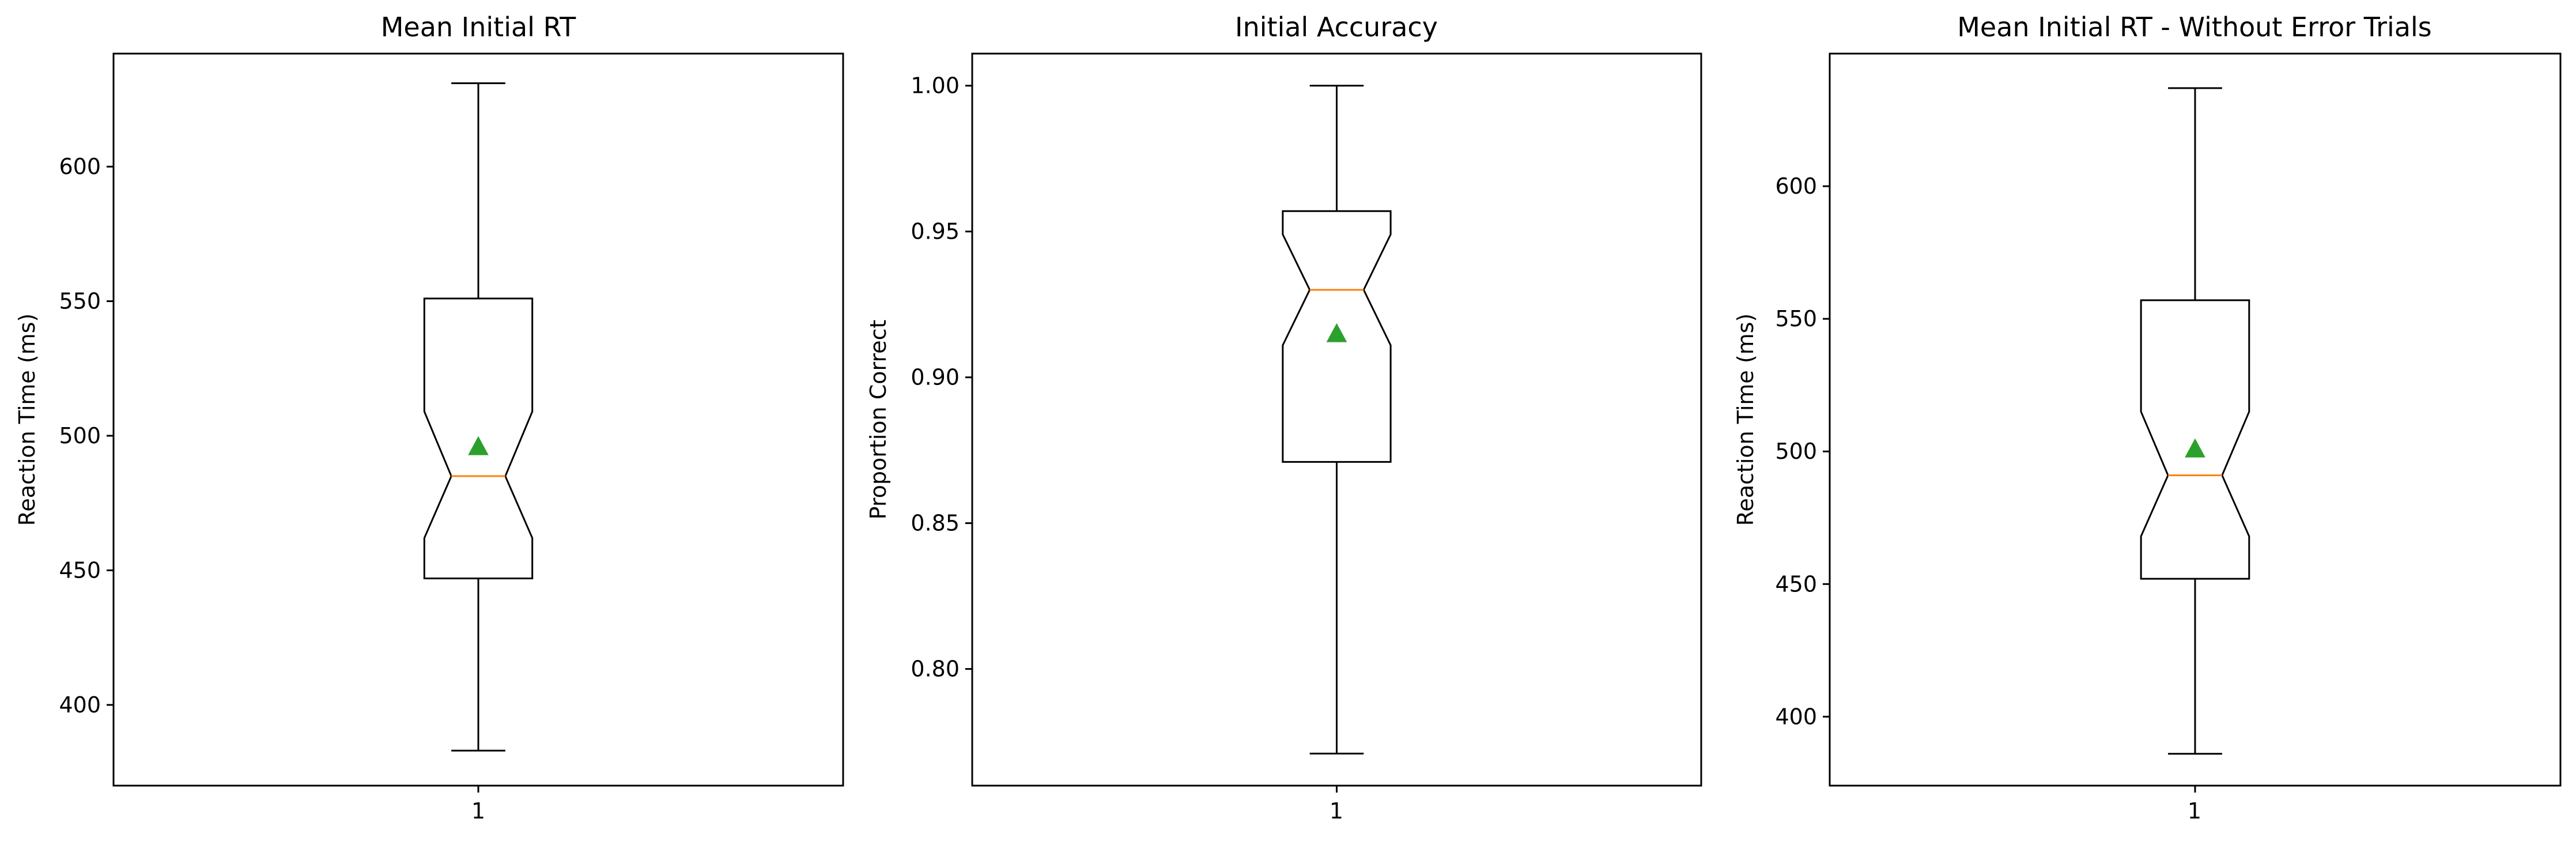  What do you see at coordinates (935, 86) in the screenshot?
I see `y-tick-label: 1.00` at bounding box center [935, 86].